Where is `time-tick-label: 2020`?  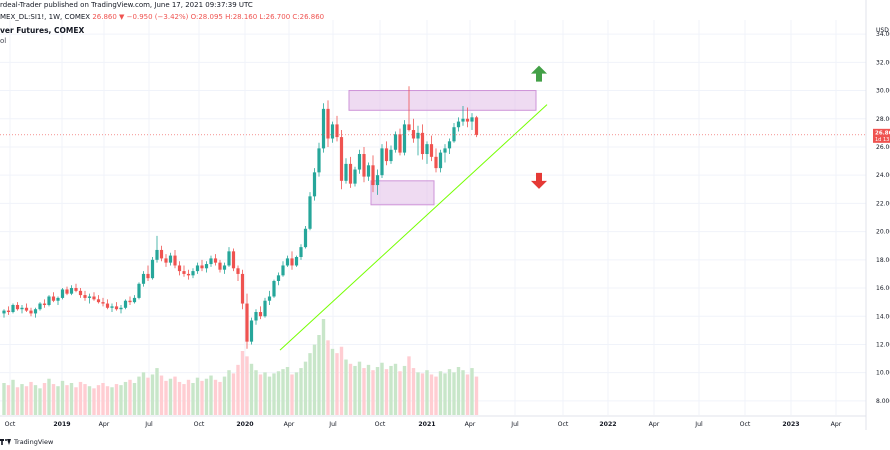
time-tick-label: 2020 is located at coordinates (245, 424).